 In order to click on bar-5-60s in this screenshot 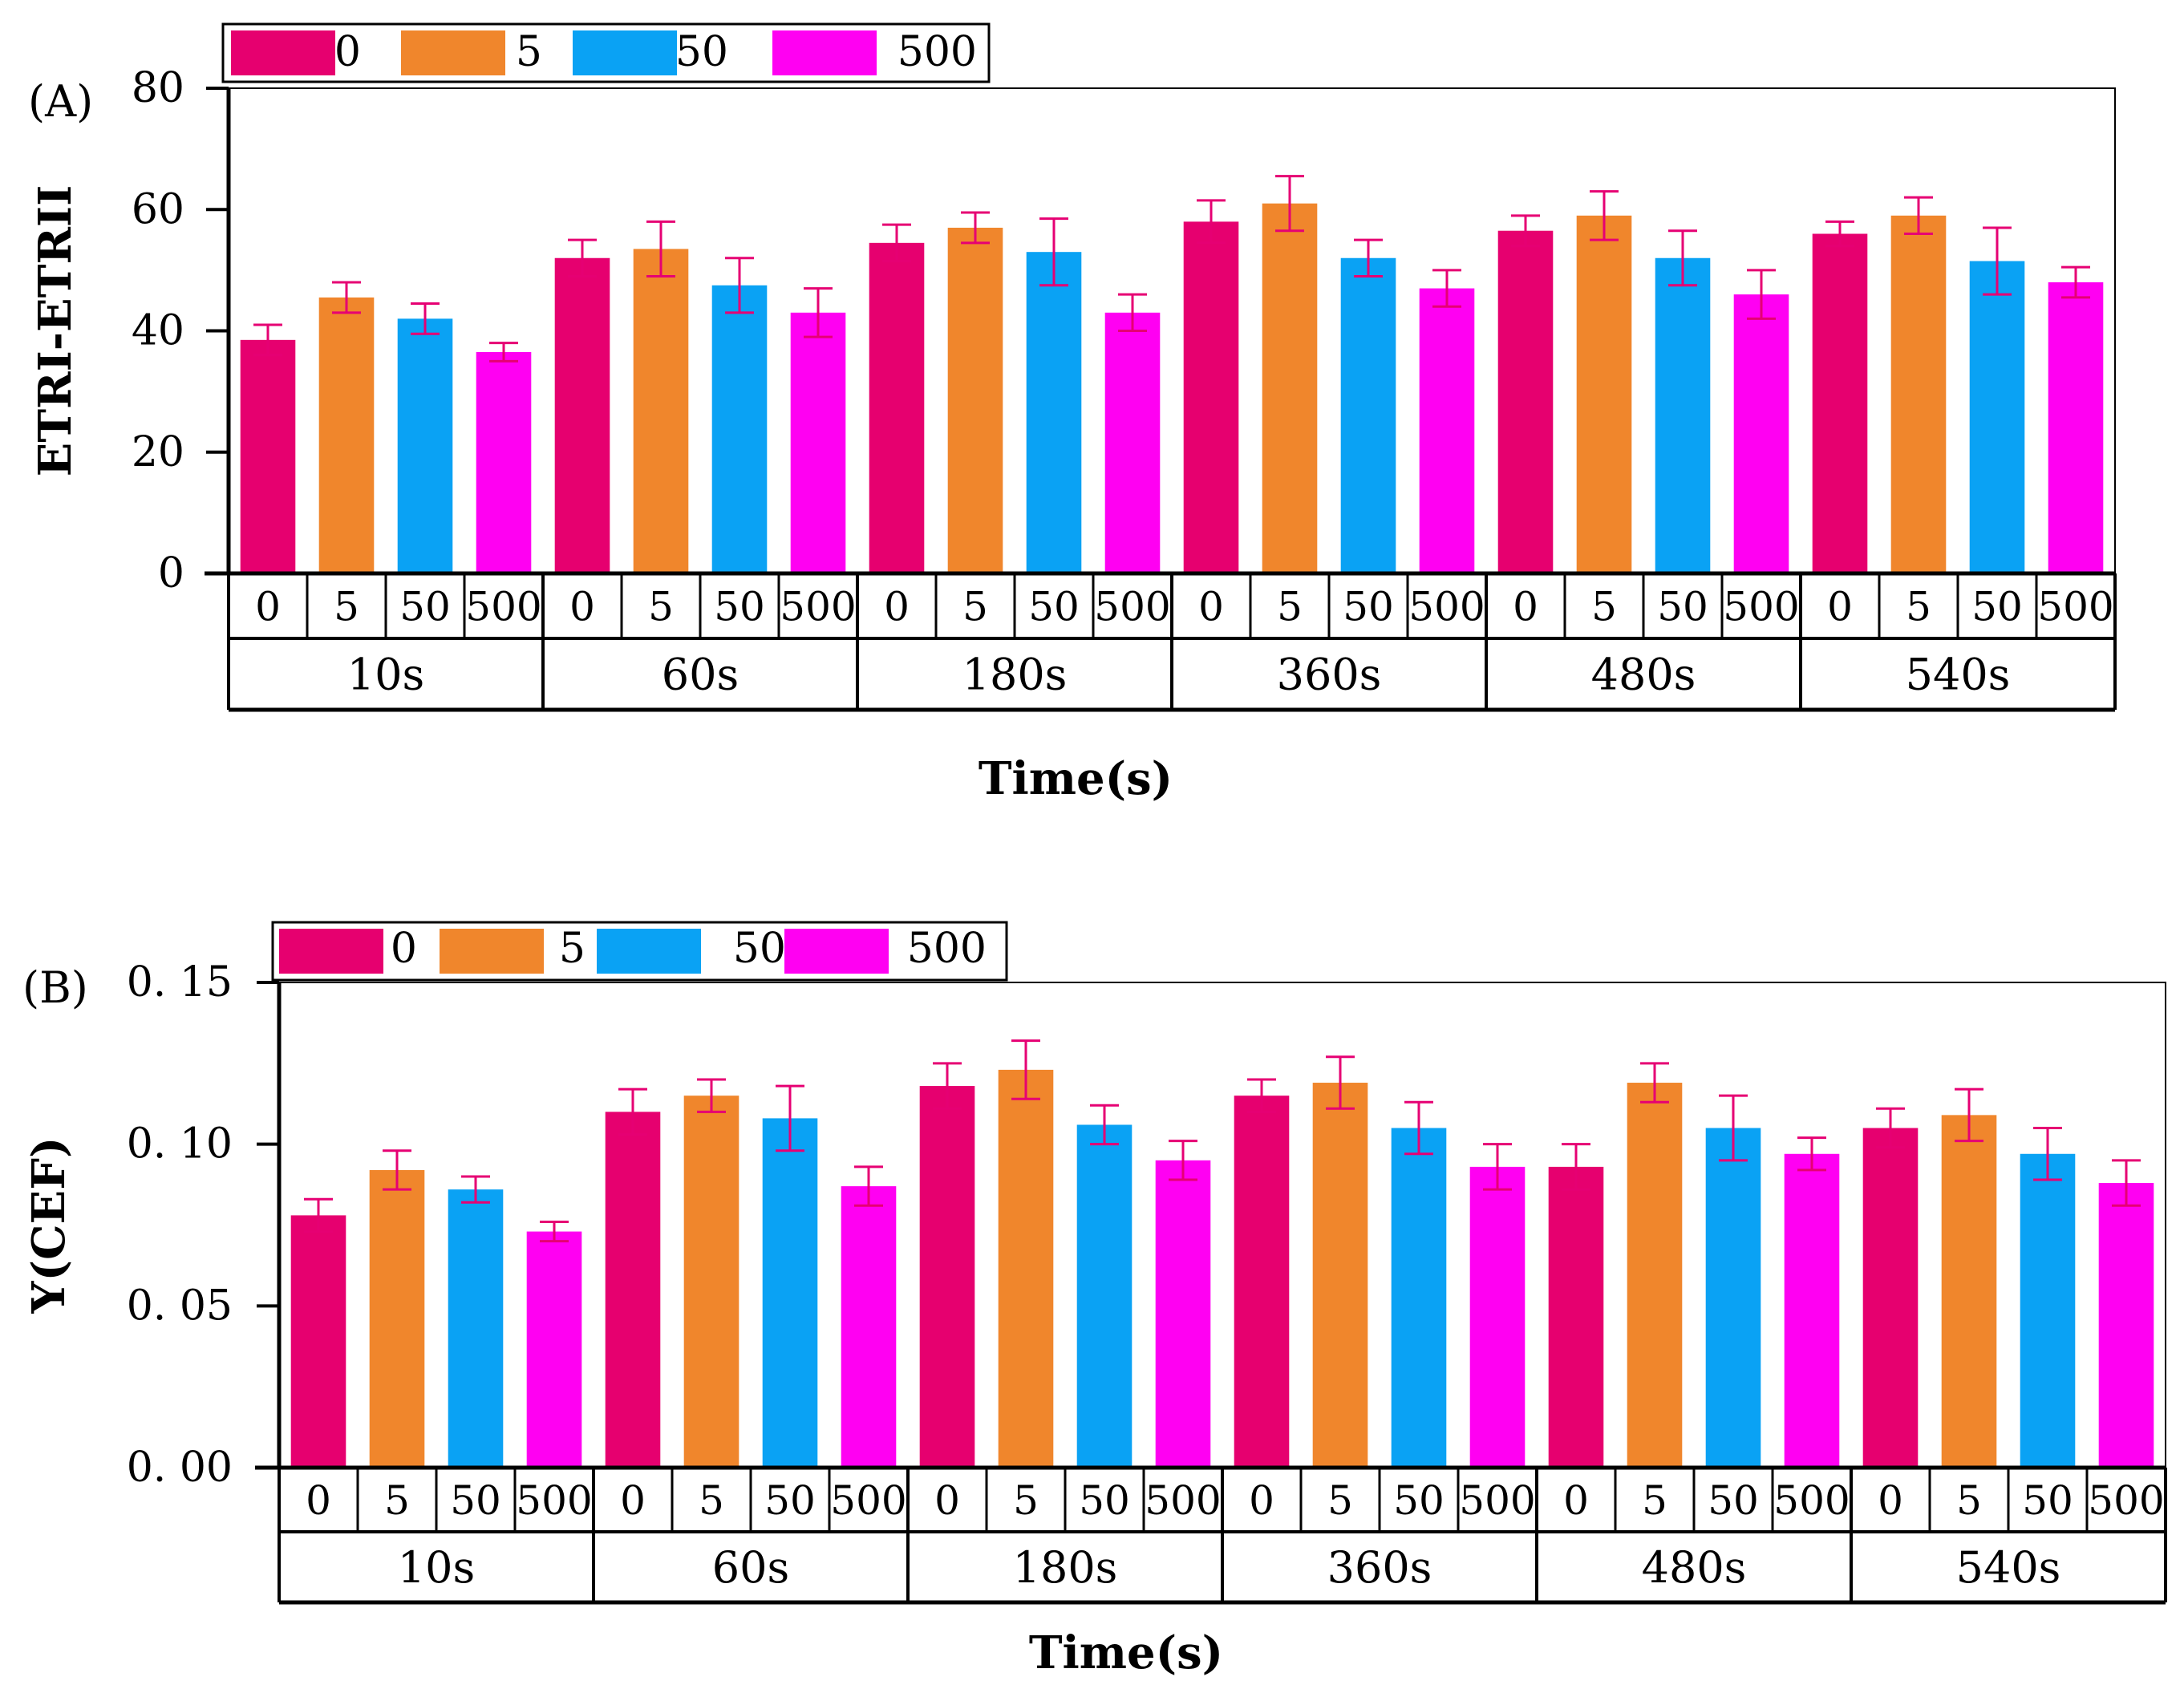, I will do `click(711, 1282)`.